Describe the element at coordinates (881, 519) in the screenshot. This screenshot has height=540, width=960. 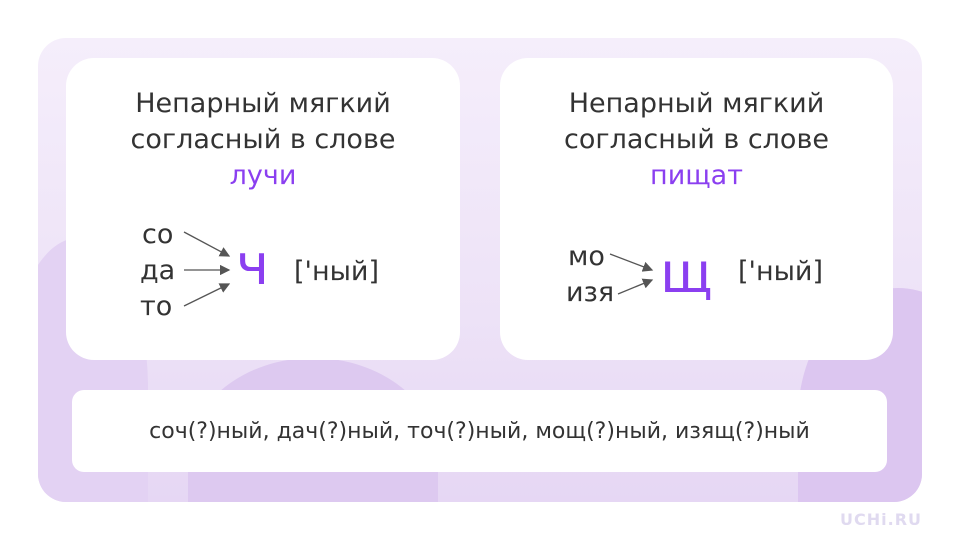
I see `uchi-logo: UCHi.RU` at that location.